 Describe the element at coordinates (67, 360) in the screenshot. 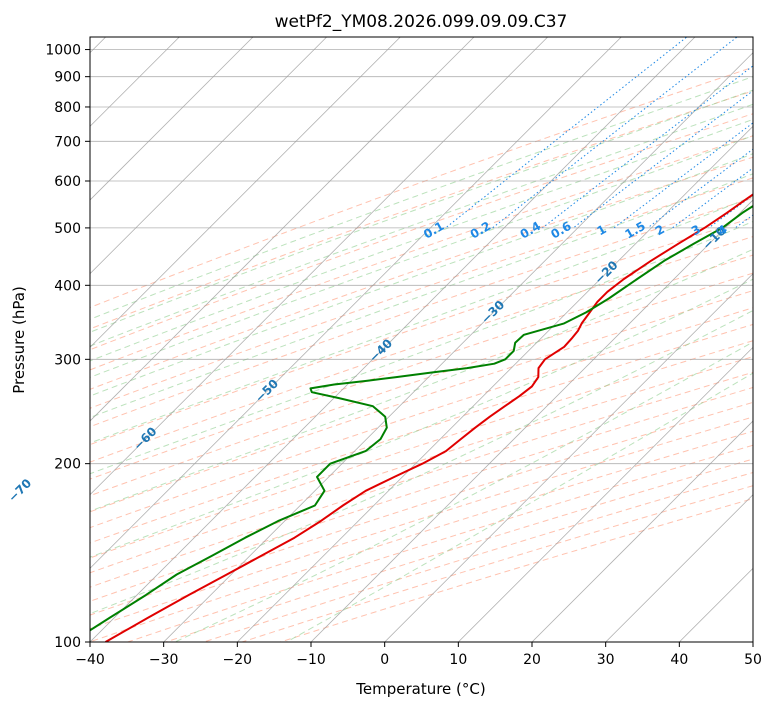

I see `y-tick-label: 300` at that location.